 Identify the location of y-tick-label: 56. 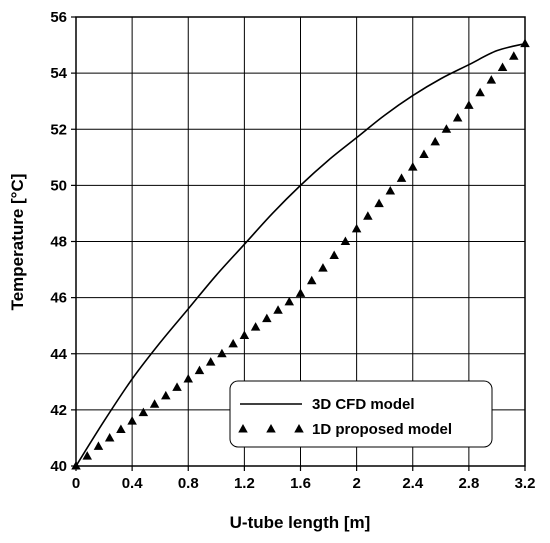
(58, 17).